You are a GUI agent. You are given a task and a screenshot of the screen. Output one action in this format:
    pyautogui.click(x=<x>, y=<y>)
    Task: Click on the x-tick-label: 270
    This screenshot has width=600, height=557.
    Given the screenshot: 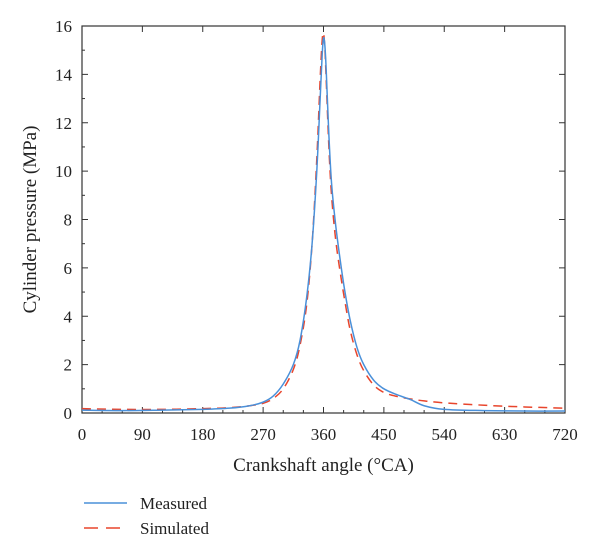 What is the action you would take?
    pyautogui.click(x=263, y=434)
    